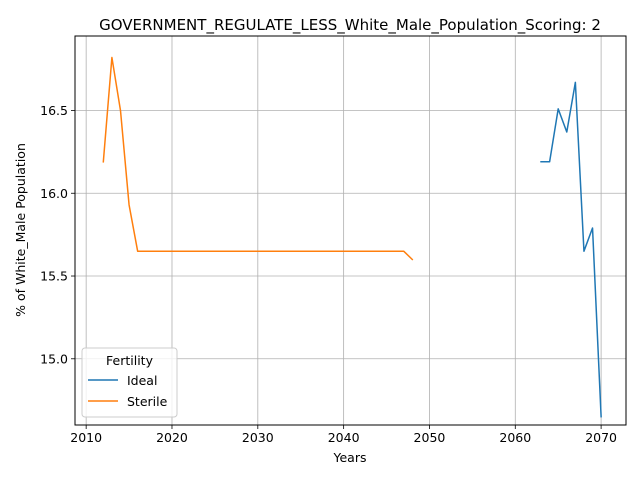 Image resolution: width=640 pixels, height=480 pixels. What do you see at coordinates (142, 380) in the screenshot?
I see `legend-label-ideal: Ideal` at bounding box center [142, 380].